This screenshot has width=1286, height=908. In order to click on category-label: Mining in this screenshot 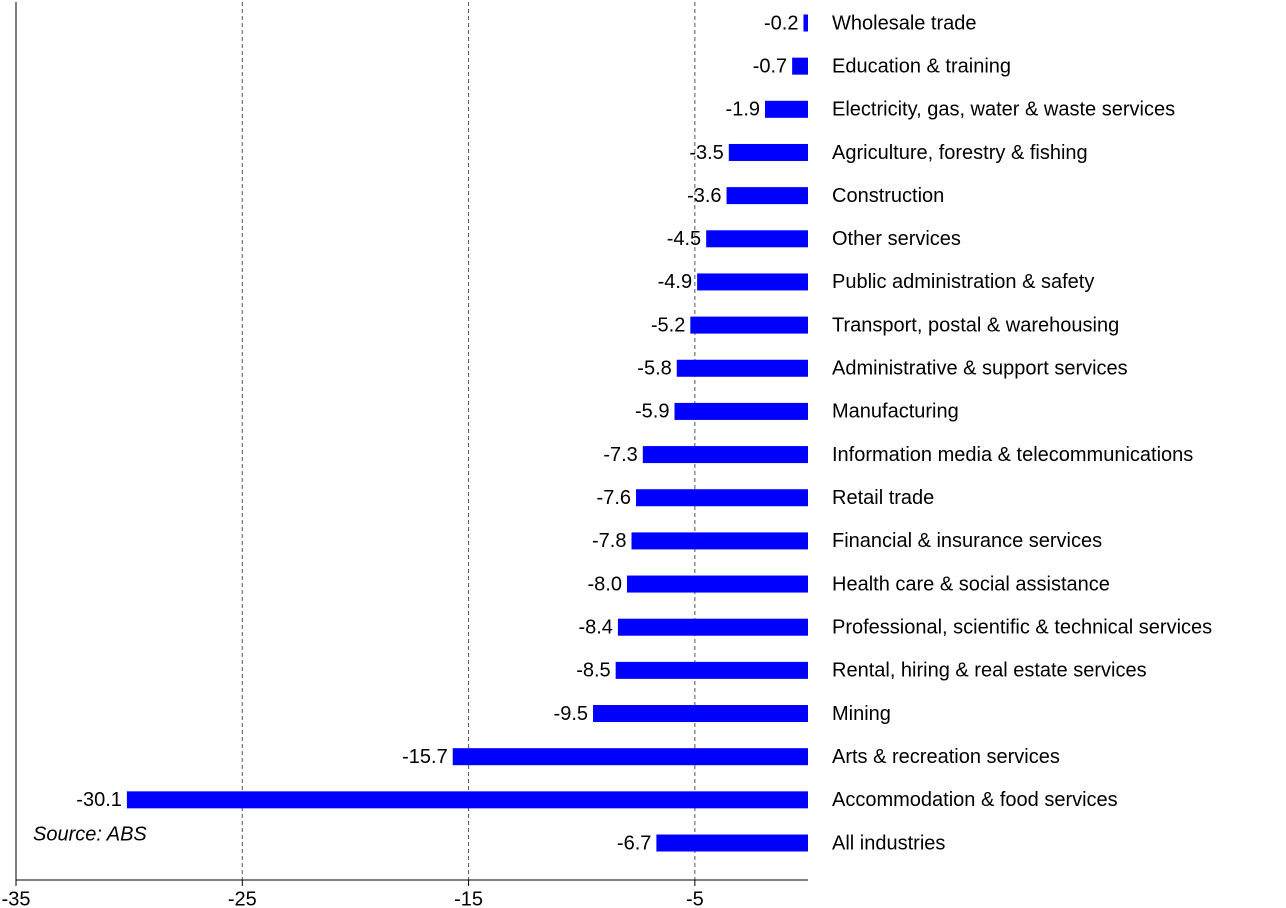, I will do `click(861, 714)`.